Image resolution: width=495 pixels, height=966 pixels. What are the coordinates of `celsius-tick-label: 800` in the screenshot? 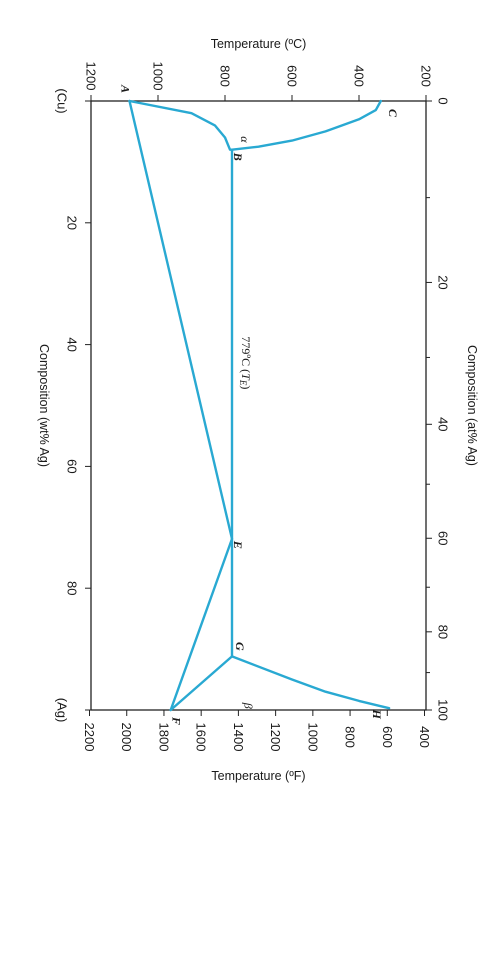 It's located at (225, 76).